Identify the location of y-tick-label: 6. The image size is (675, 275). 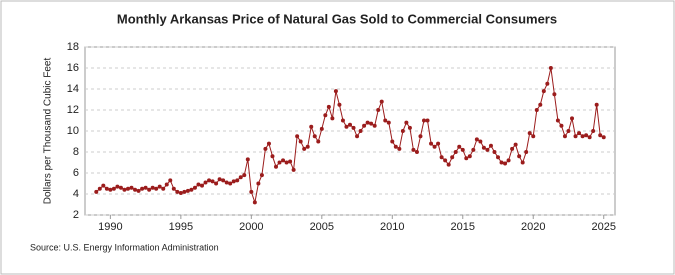
(76, 173).